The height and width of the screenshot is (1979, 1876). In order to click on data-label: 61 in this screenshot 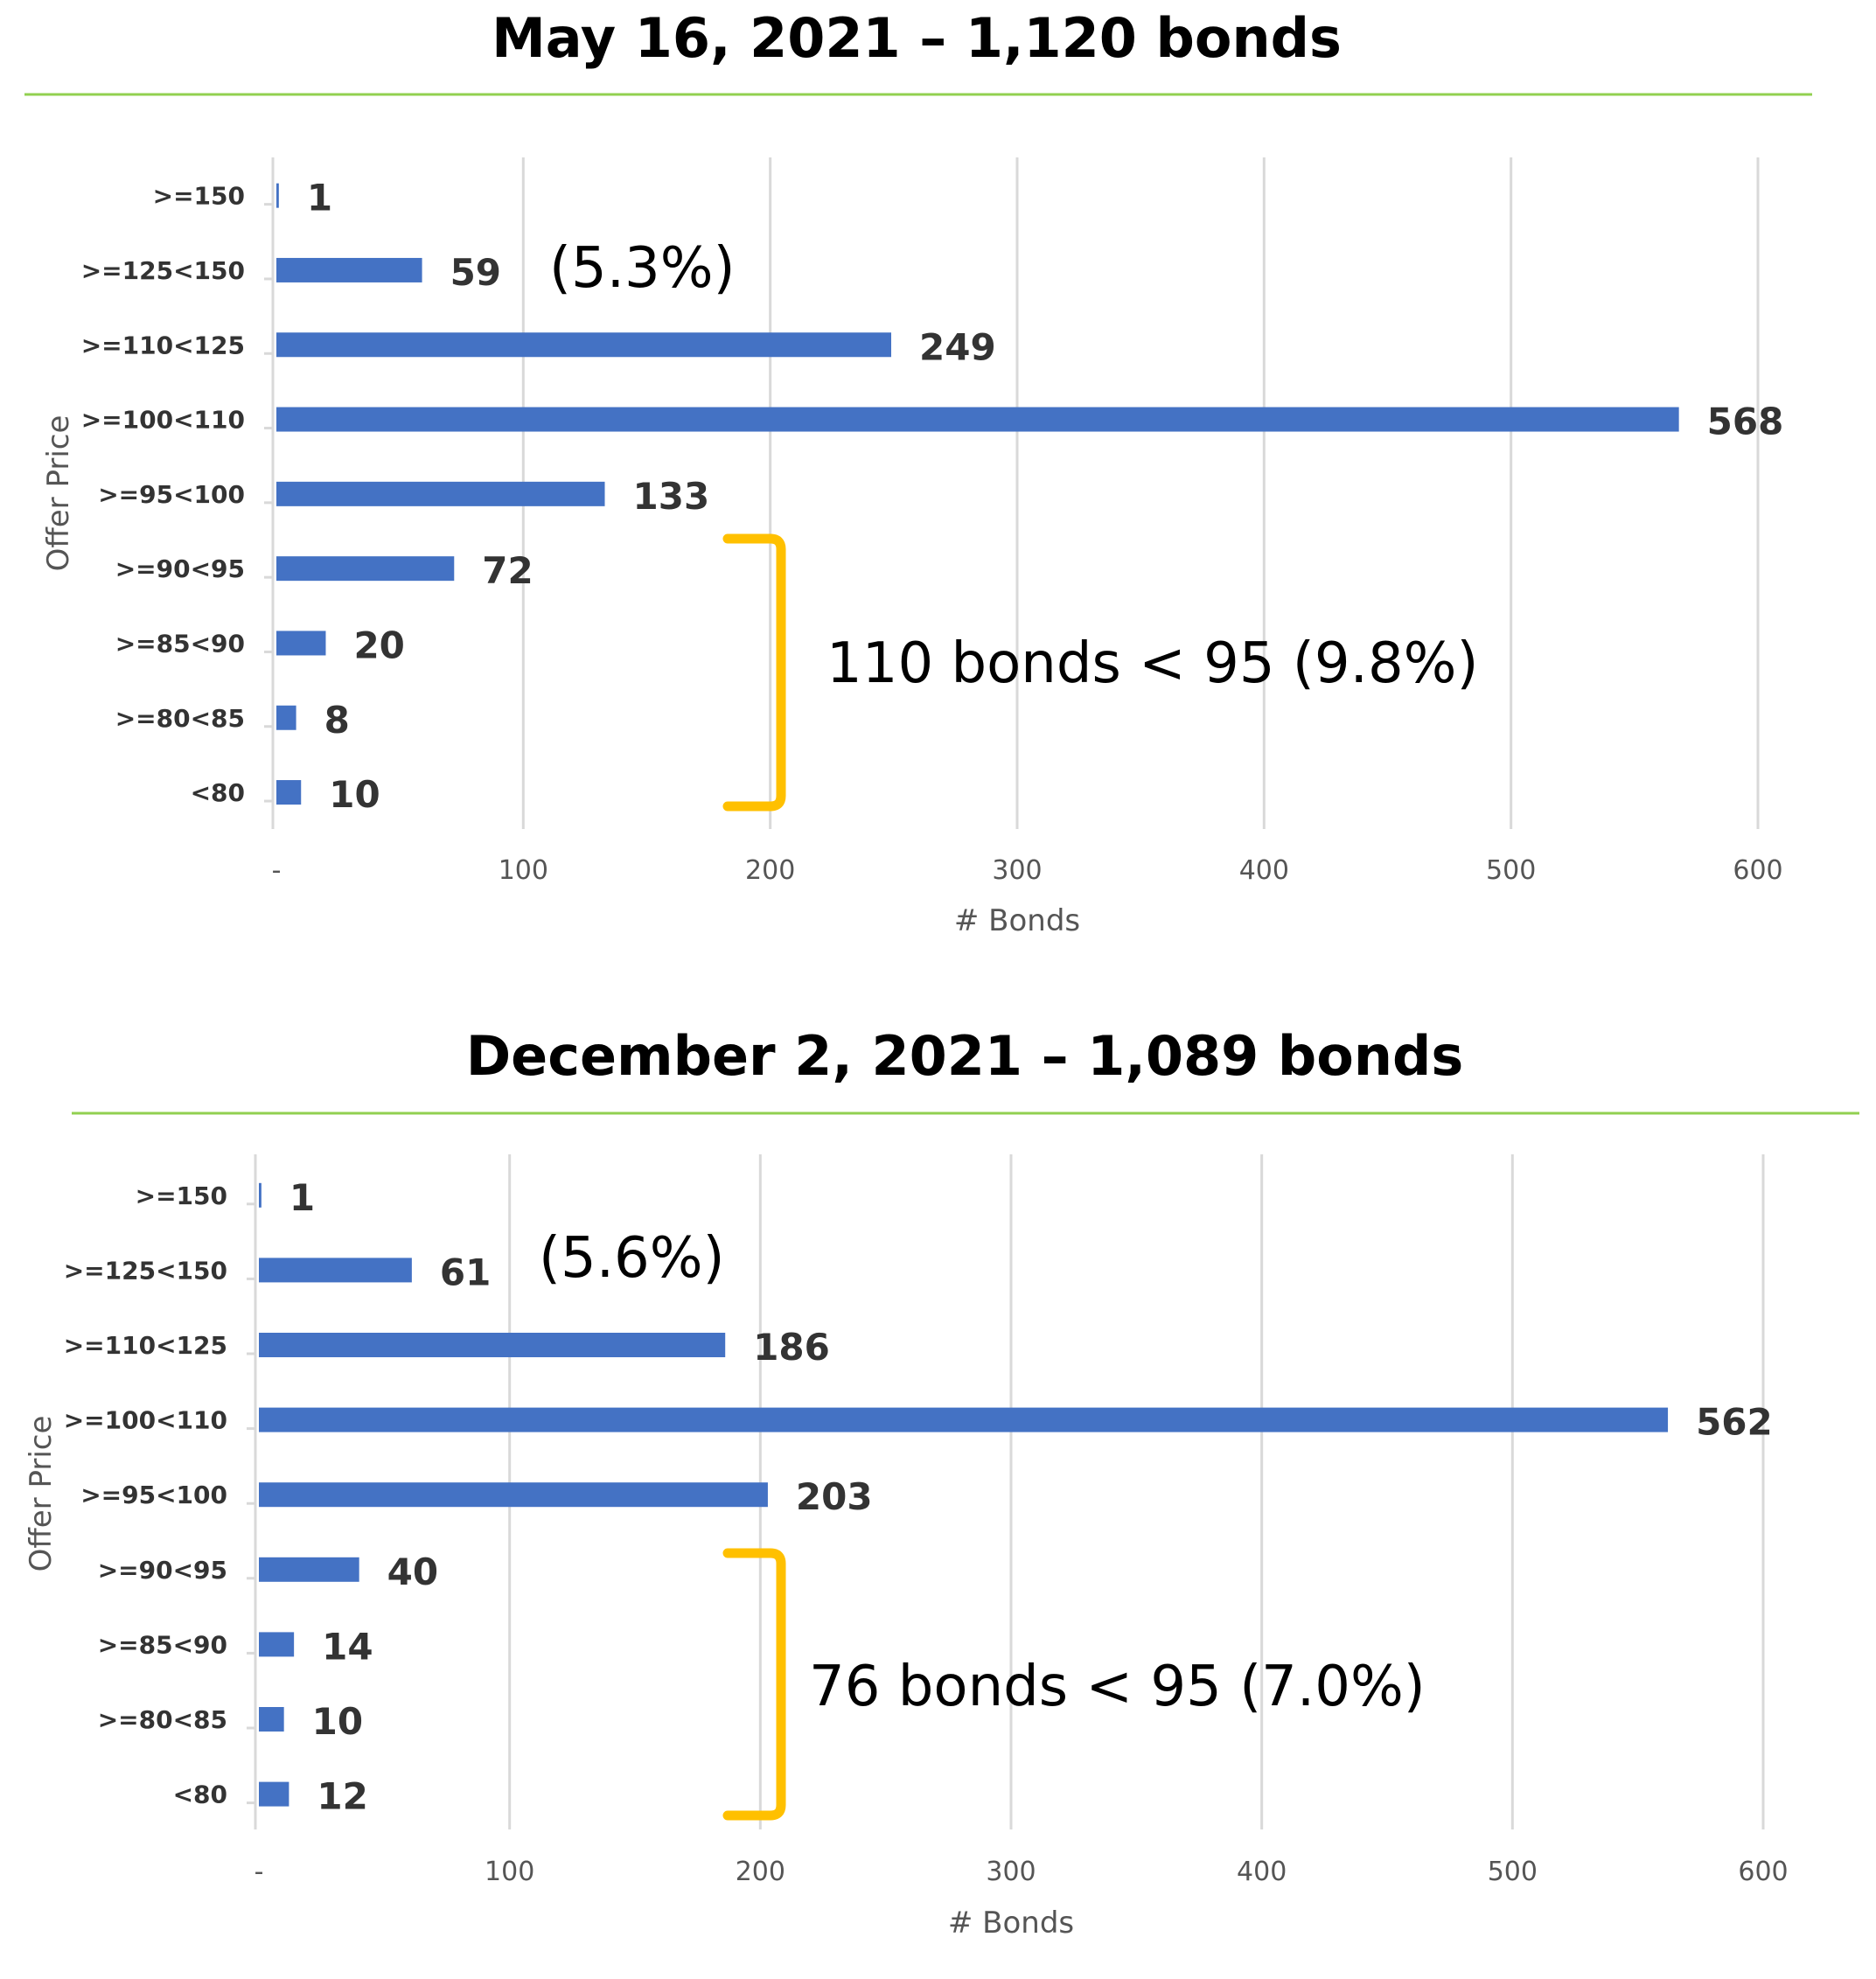, I will do `click(465, 1272)`.